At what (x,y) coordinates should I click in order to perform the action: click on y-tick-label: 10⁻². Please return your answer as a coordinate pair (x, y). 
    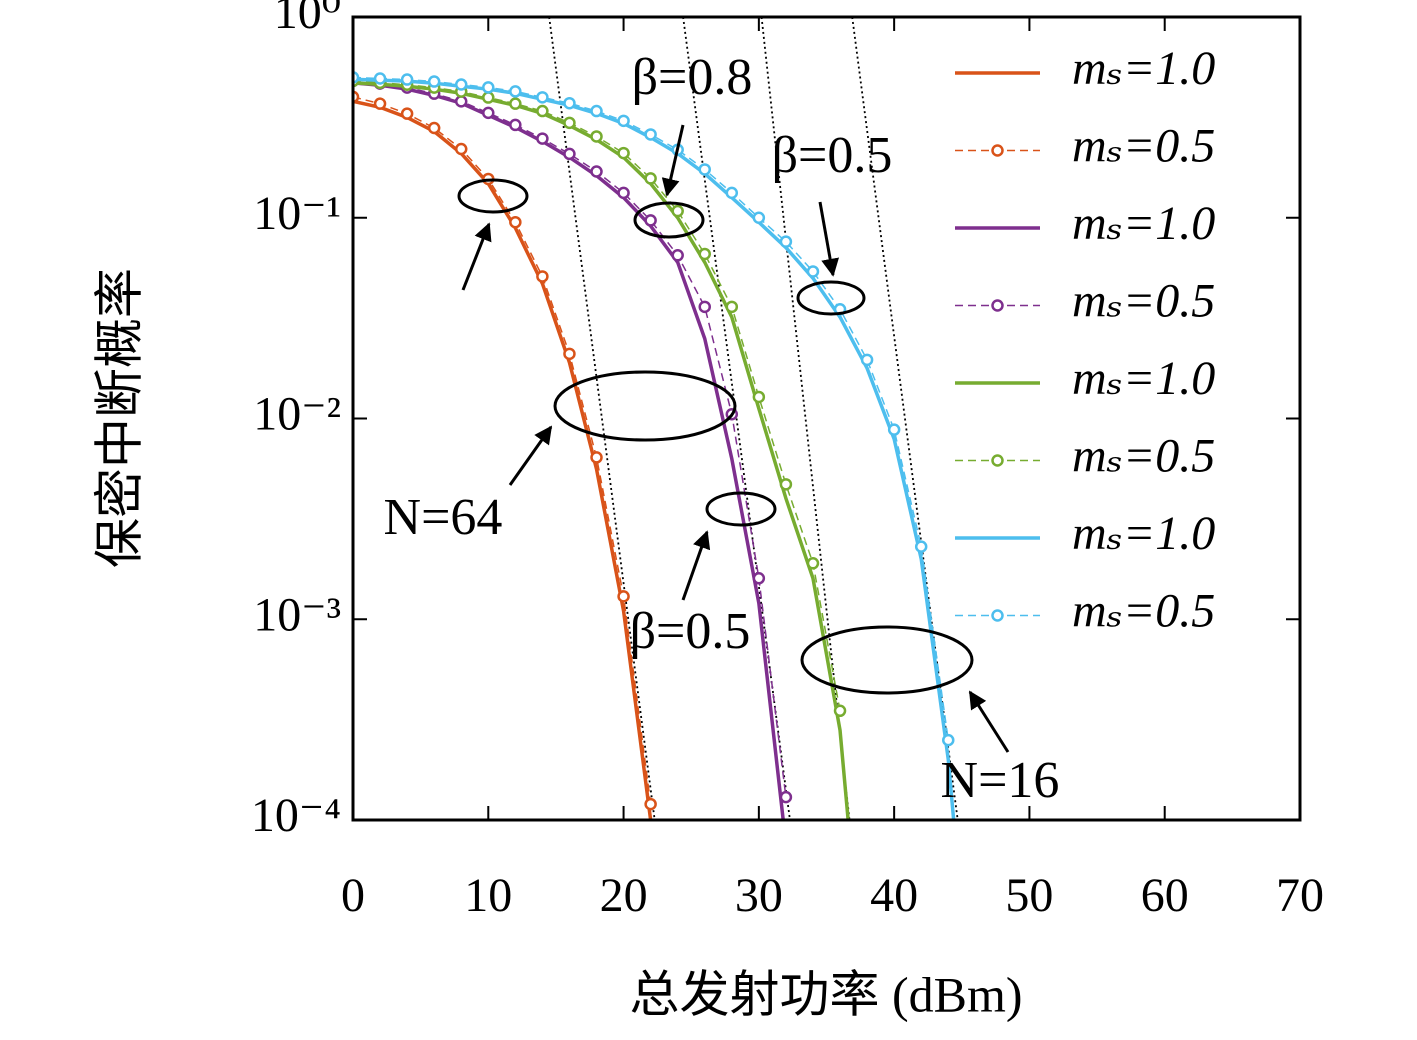
    Looking at the image, I should click on (297, 414).